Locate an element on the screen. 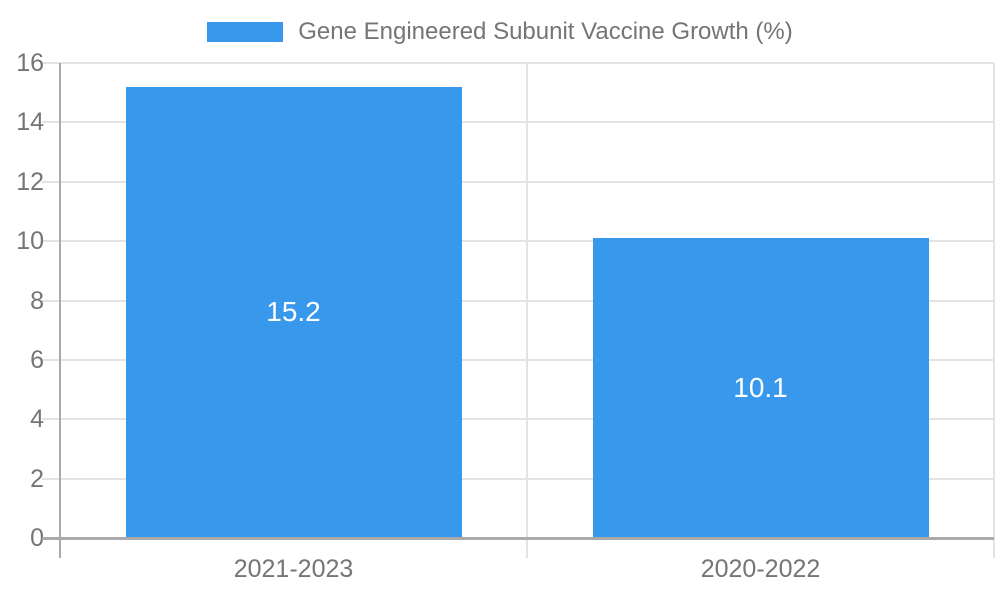 The image size is (1000, 600). y-axis-tick-label: 14 is located at coordinates (30, 122).